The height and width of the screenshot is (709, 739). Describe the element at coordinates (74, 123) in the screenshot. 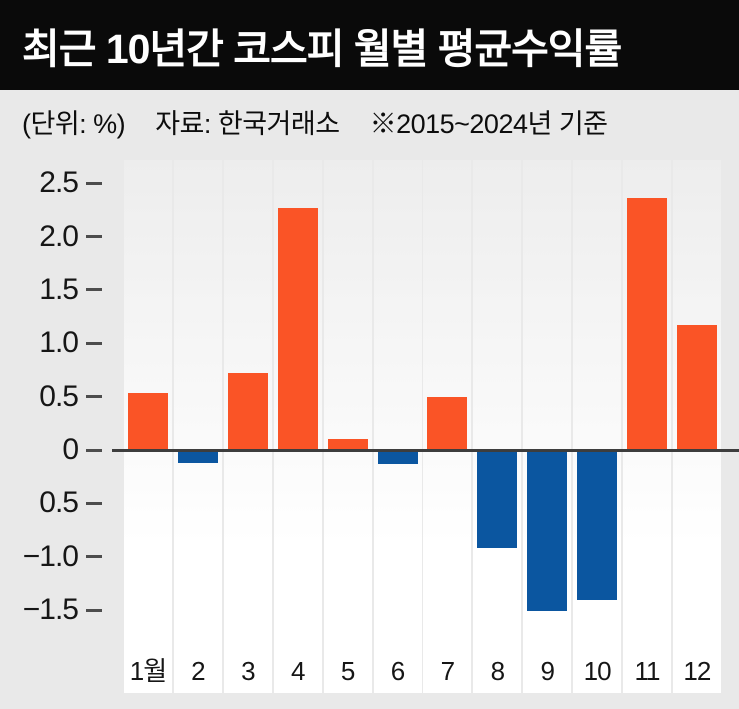

I see `unit-label: (단위: %)` at that location.